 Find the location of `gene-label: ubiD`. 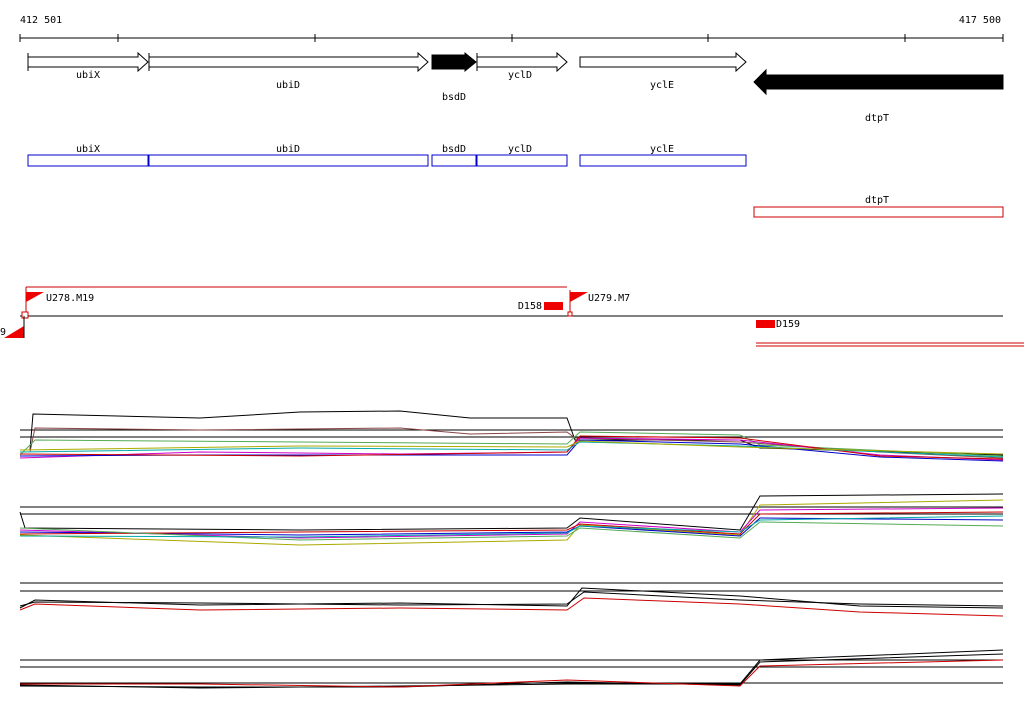

gene-label: ubiD is located at coordinates (288, 85).